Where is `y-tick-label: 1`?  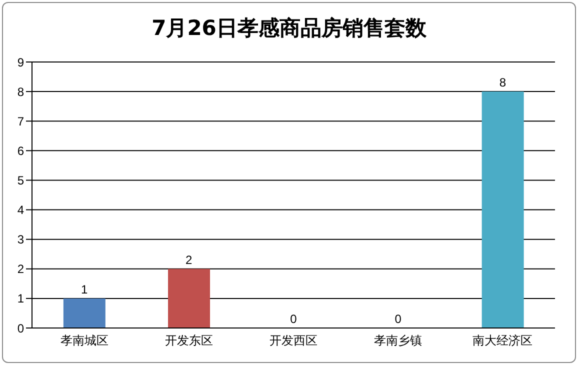
y-tick-label: 1 is located at coordinates (20, 299).